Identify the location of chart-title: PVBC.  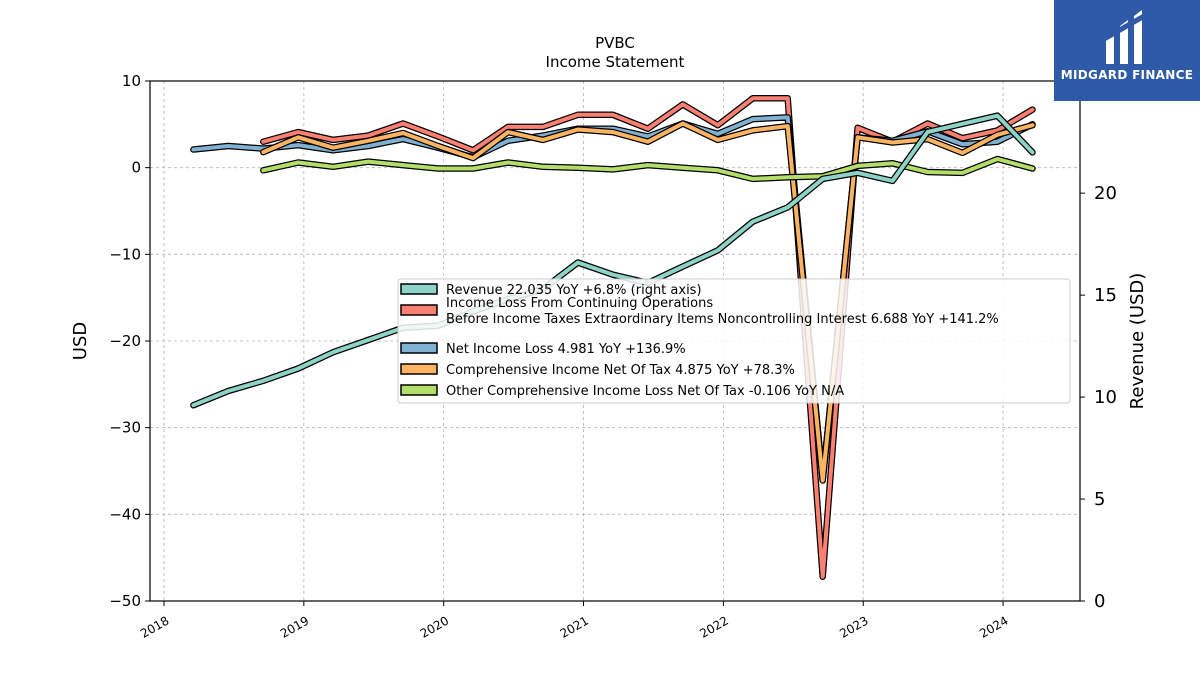
(615, 43).